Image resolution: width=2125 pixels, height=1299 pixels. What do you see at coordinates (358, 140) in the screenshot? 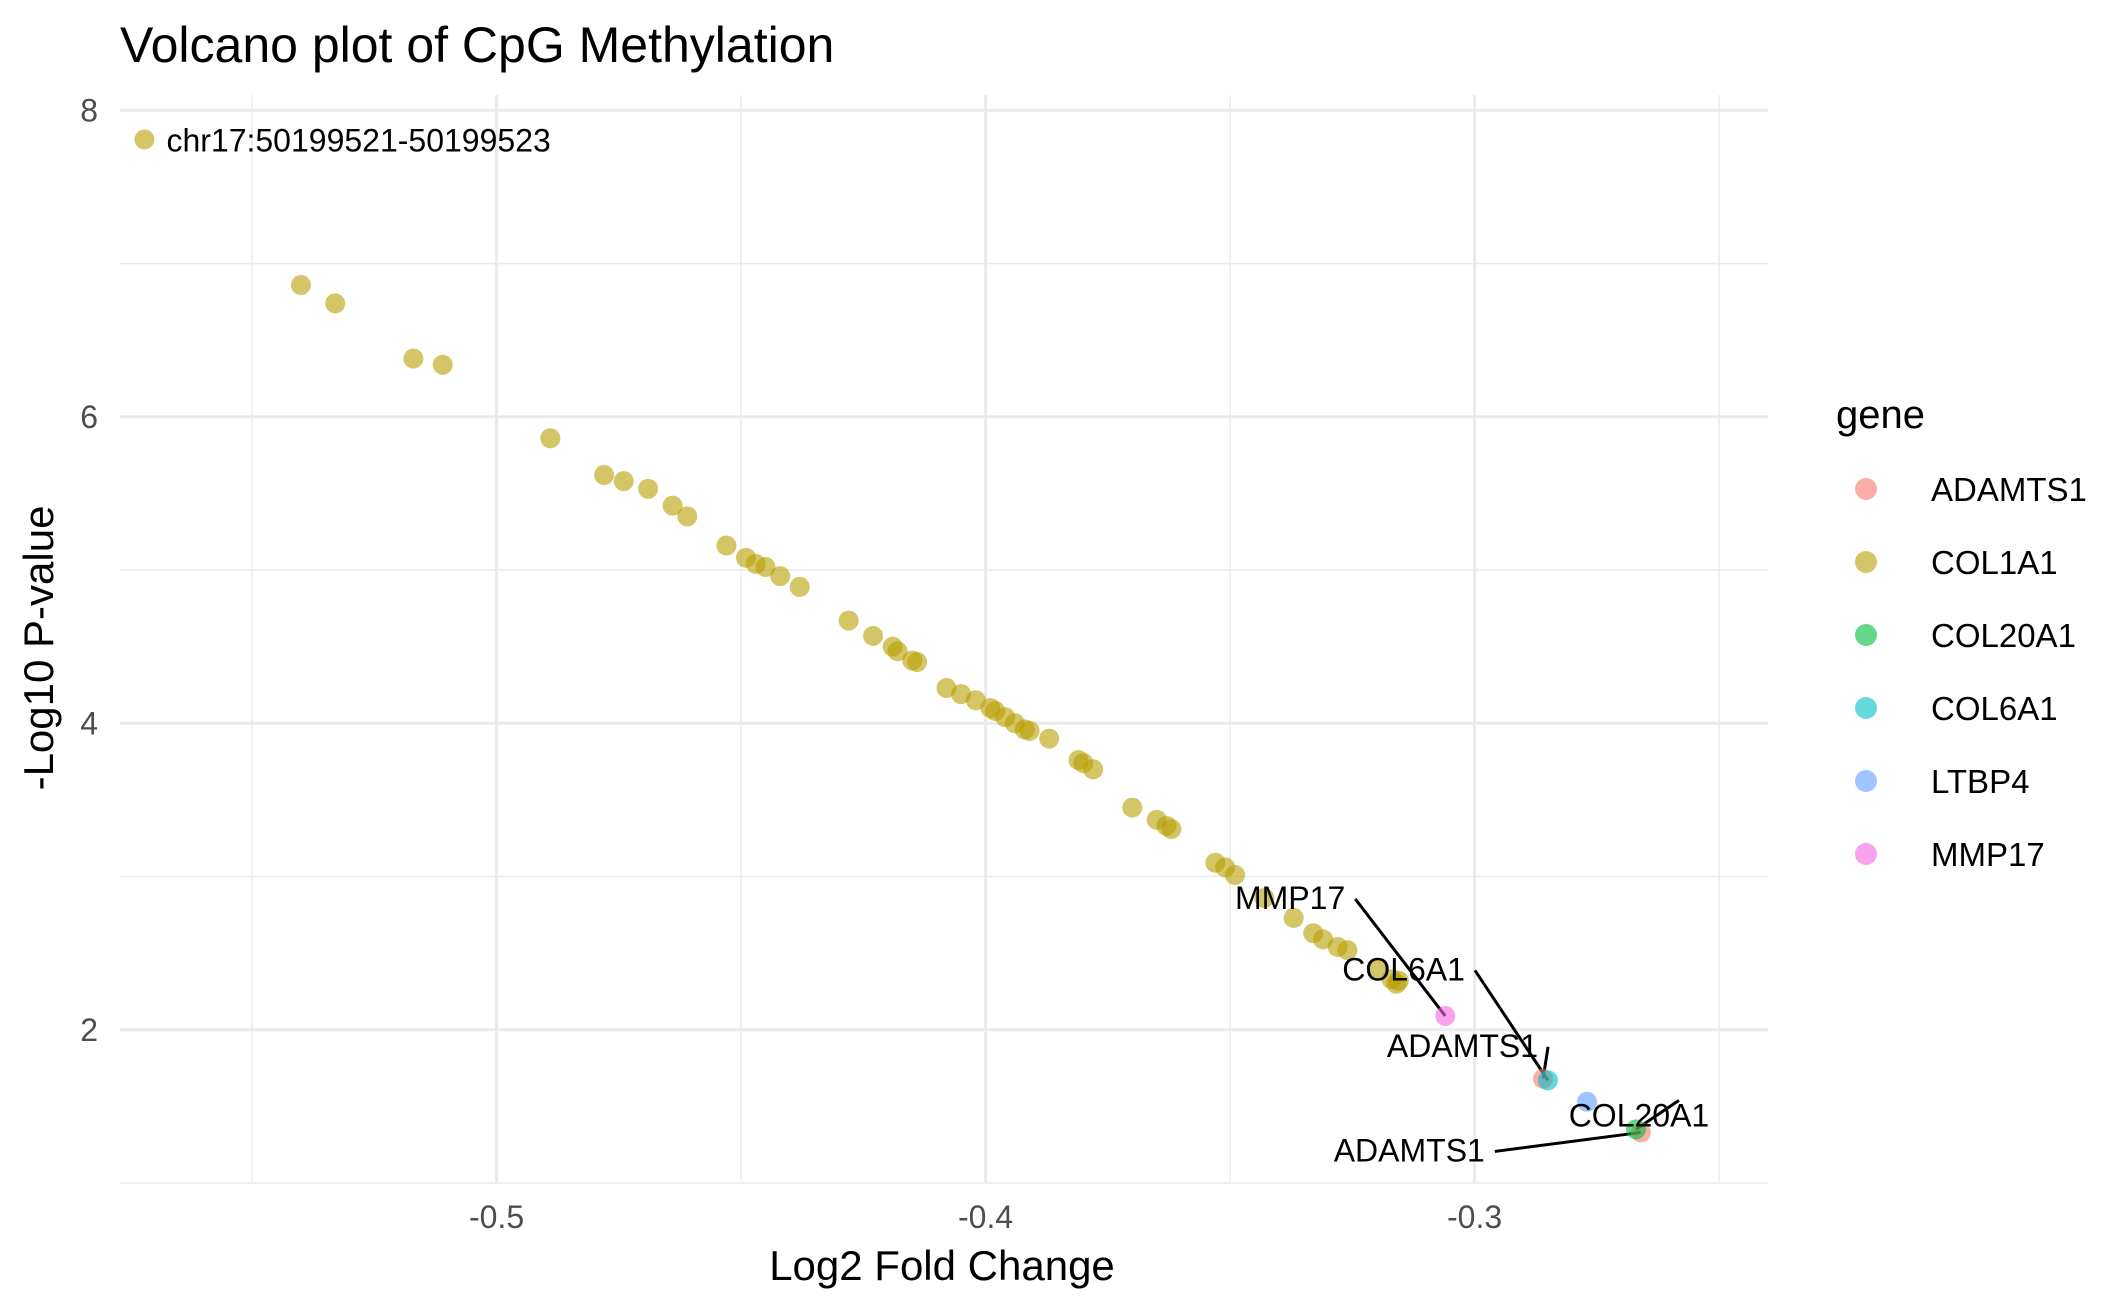
I see `point-label: chr17:50199521-50199523` at bounding box center [358, 140].